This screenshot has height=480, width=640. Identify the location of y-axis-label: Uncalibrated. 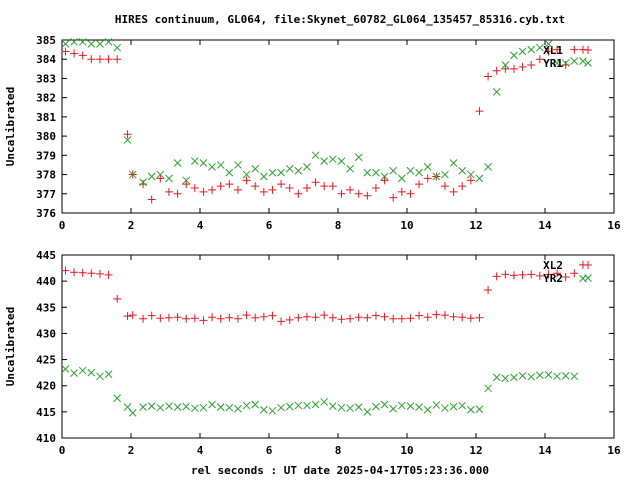
(10, 346).